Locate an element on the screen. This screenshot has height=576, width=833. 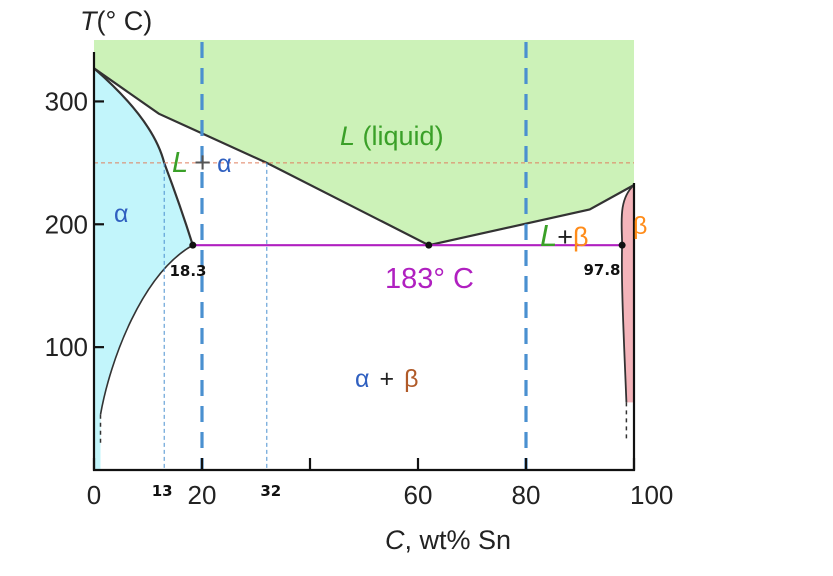
alpha-max-point is located at coordinates (193, 245).